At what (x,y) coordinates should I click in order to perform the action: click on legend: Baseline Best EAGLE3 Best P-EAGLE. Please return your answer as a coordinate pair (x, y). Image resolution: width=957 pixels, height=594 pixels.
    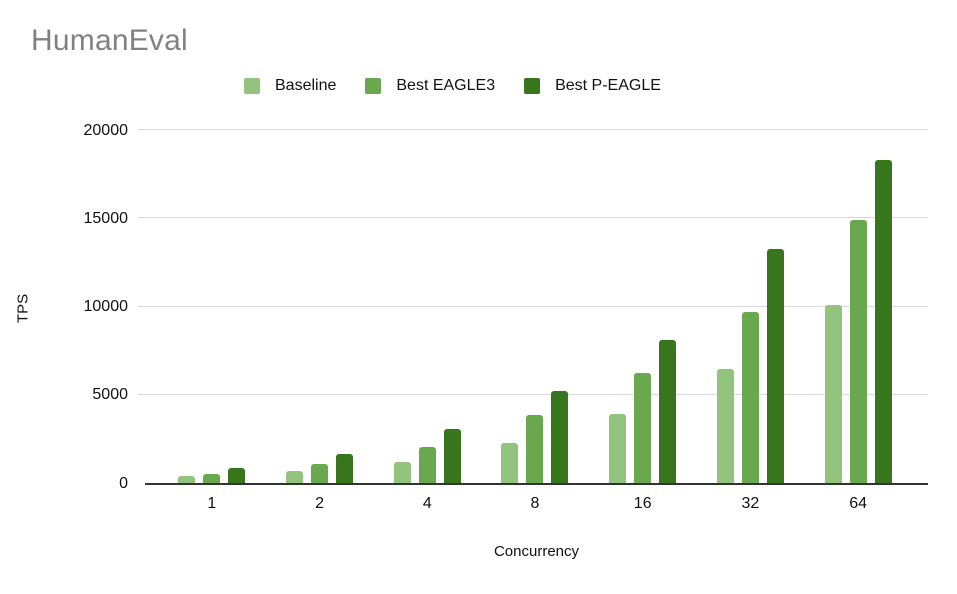
    Looking at the image, I should click on (452, 86).